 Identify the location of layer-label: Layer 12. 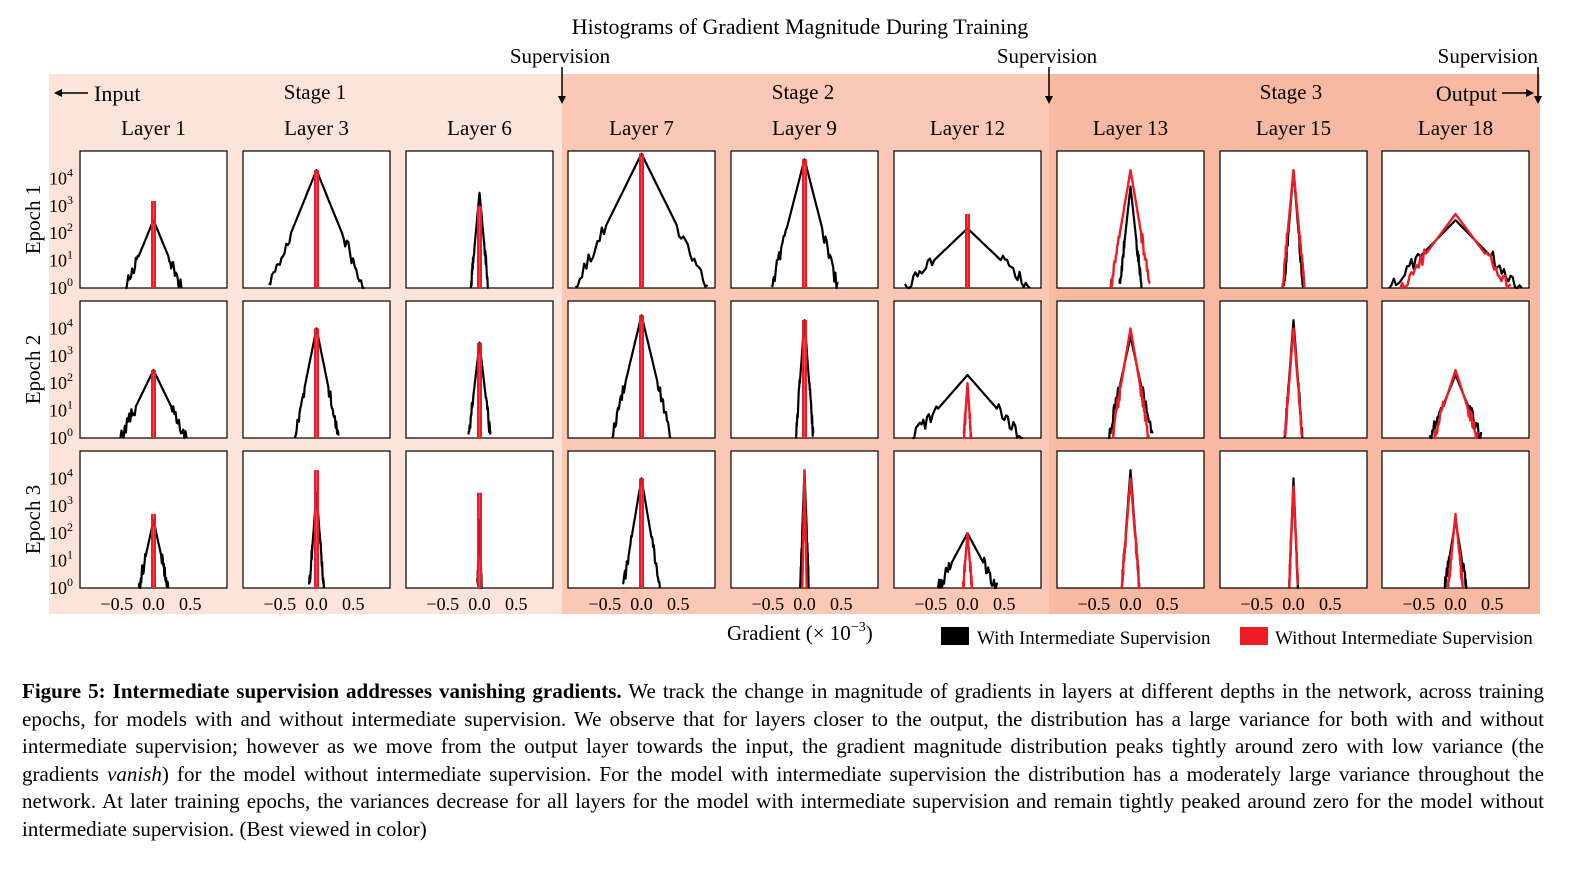
(967, 128).